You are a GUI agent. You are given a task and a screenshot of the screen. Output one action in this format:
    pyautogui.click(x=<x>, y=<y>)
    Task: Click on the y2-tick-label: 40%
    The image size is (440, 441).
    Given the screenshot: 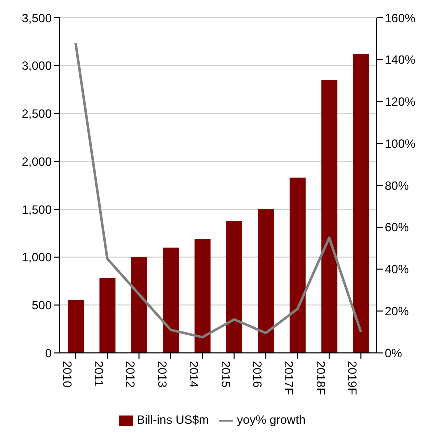 What is the action you would take?
    pyautogui.click(x=397, y=269)
    